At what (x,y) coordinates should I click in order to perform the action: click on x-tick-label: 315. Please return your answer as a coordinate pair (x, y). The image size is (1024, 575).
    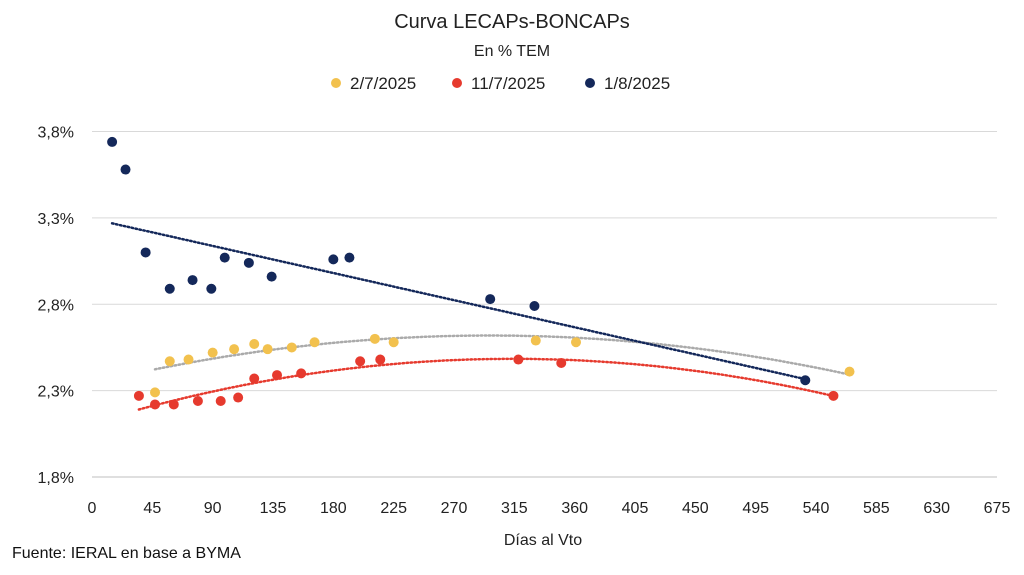
    Looking at the image, I should click on (514, 508).